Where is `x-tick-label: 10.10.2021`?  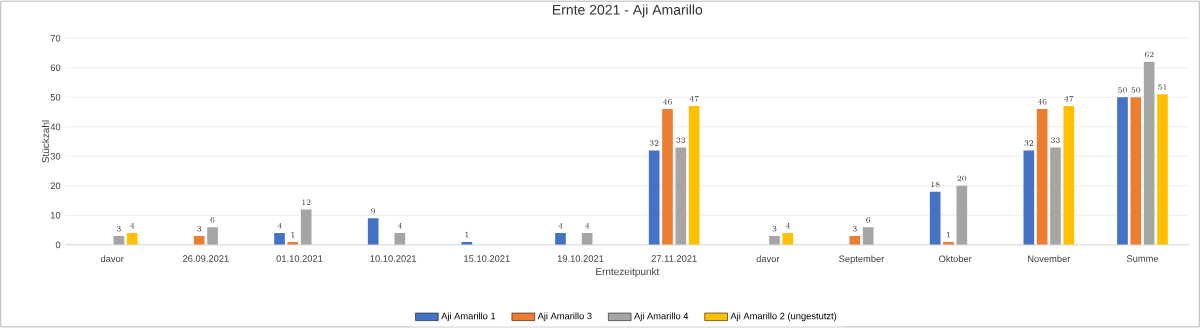 x-tick-label: 10.10.2021 is located at coordinates (393, 259).